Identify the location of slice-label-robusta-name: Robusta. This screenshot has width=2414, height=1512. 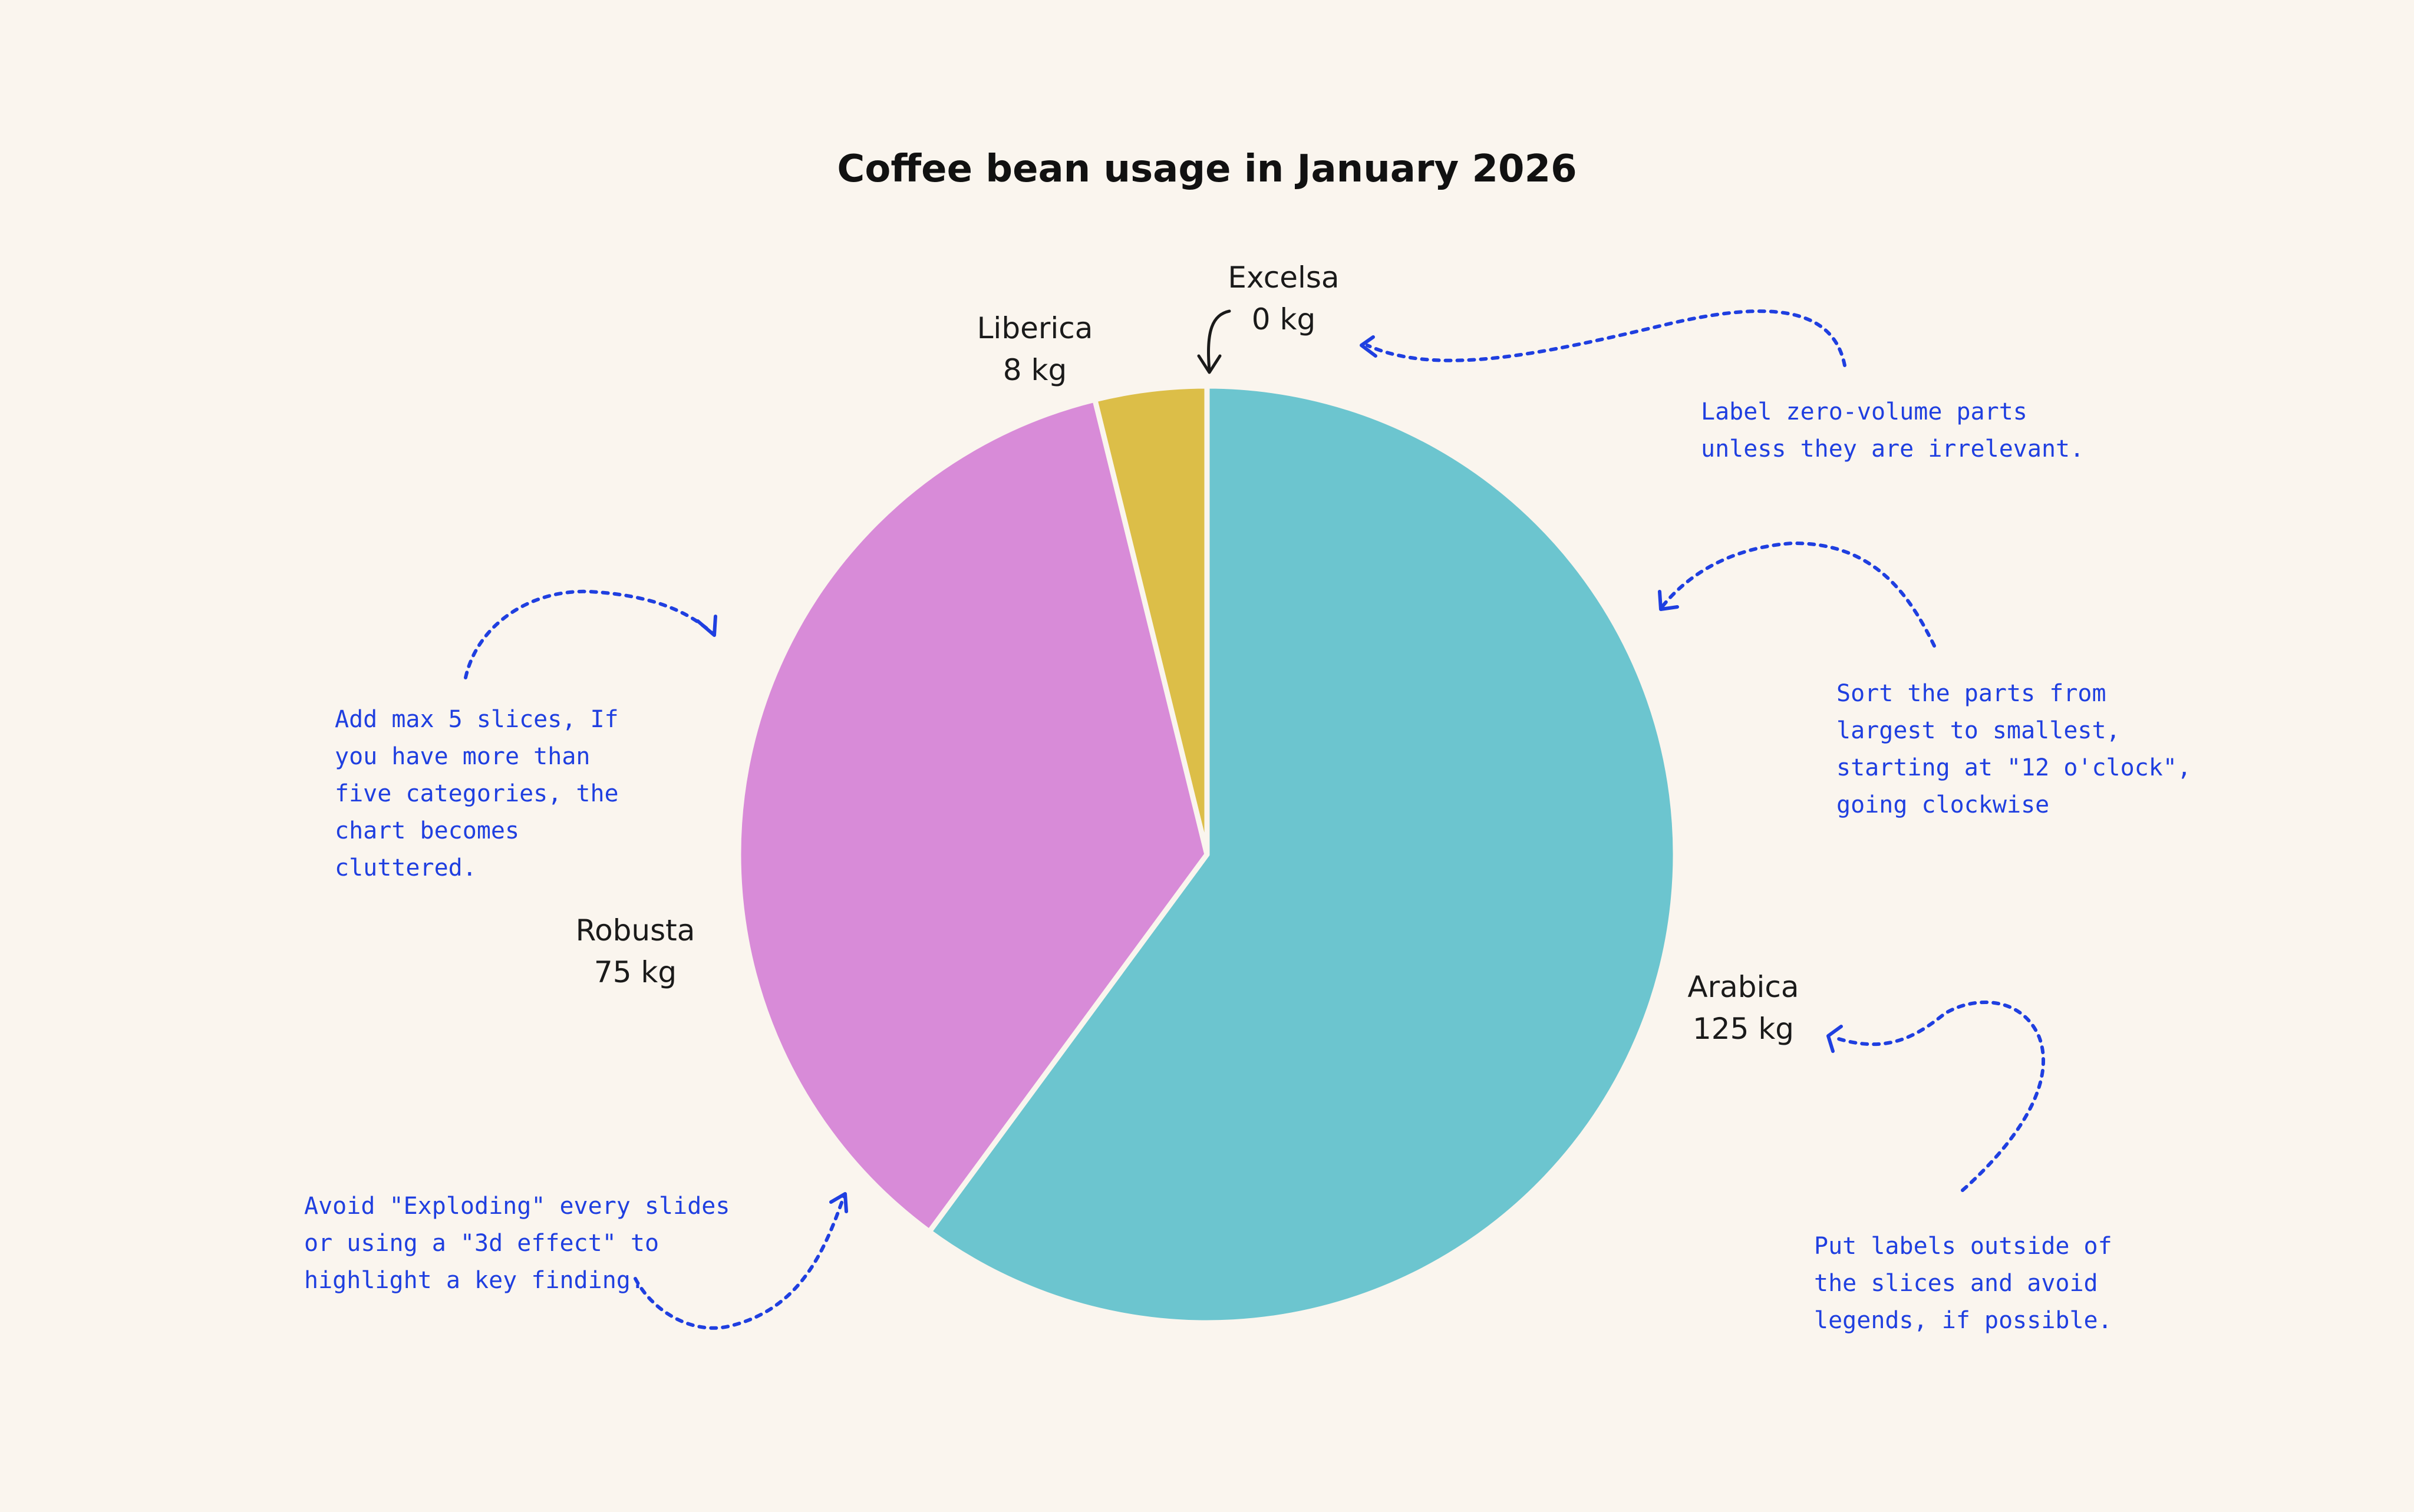
(635, 930).